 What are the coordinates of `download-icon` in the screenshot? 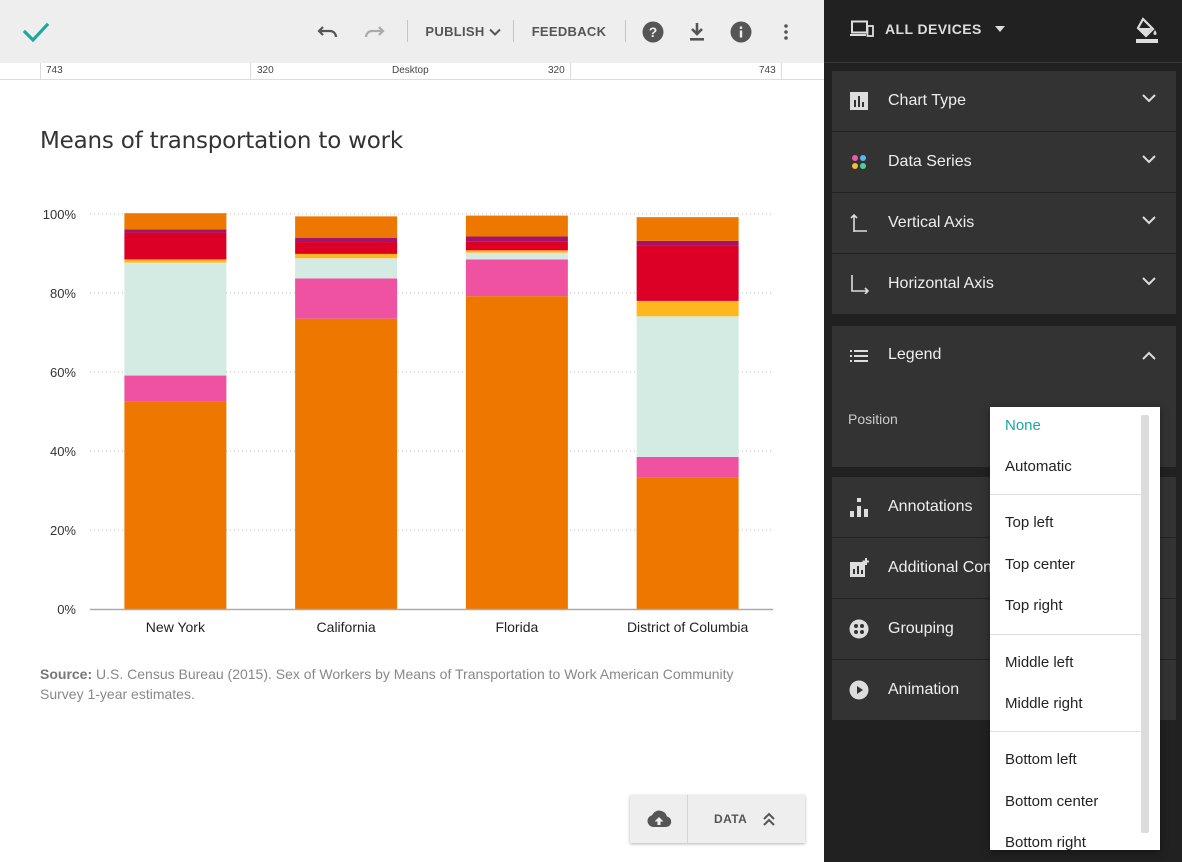 It's located at (697, 31).